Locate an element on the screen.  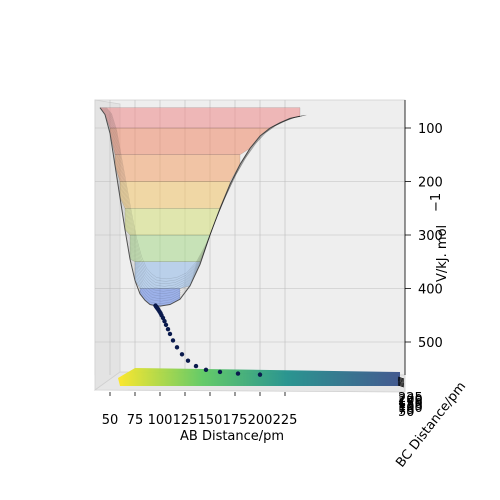
x-tick-label-6: 200 is located at coordinates (260, 420).